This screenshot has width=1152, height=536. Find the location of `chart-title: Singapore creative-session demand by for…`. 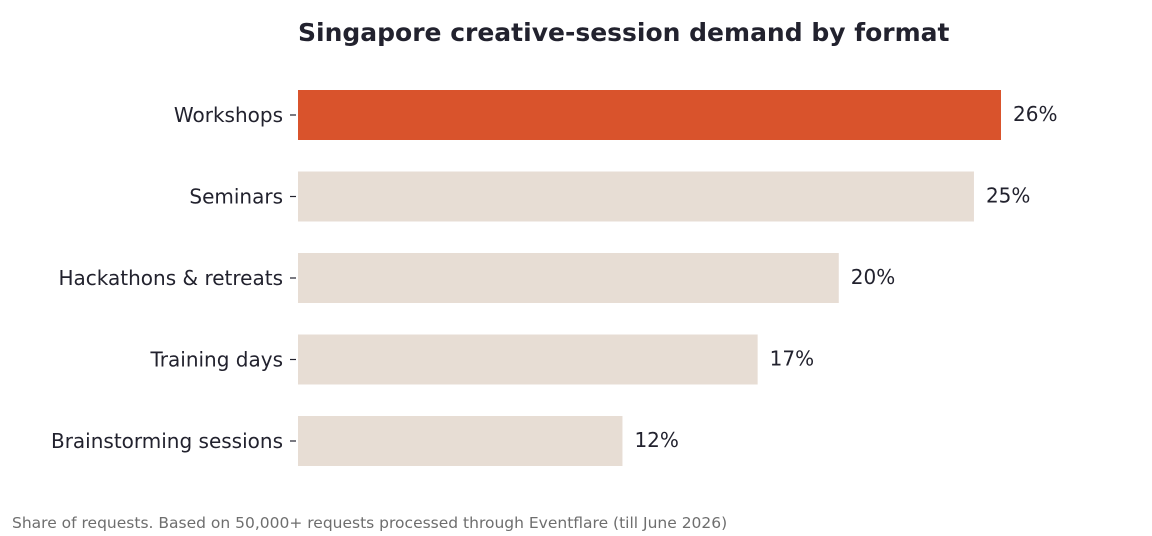

chart-title: Singapore creative-session demand by for… is located at coordinates (624, 32).